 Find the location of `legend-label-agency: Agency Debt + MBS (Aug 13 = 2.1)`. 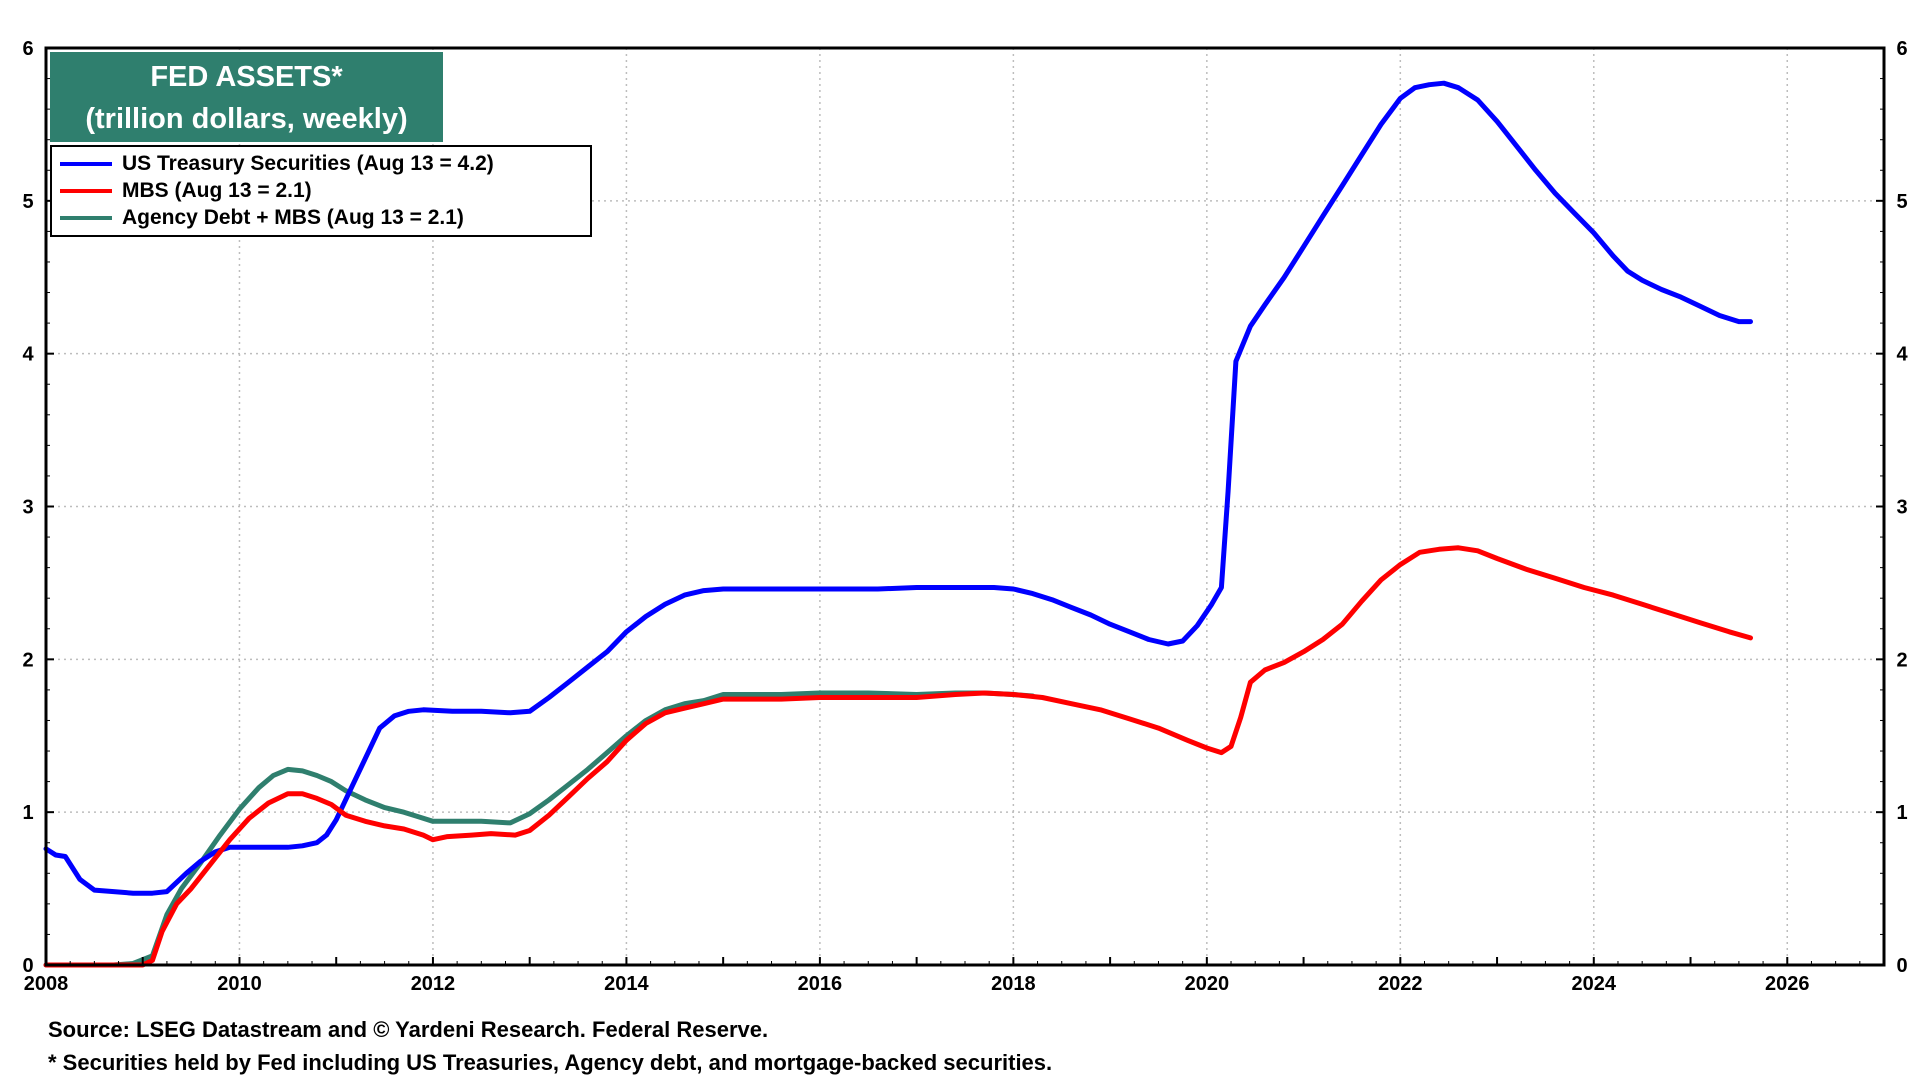

legend-label-agency: Agency Debt + MBS (Aug 13 = 2.1) is located at coordinates (293, 217).